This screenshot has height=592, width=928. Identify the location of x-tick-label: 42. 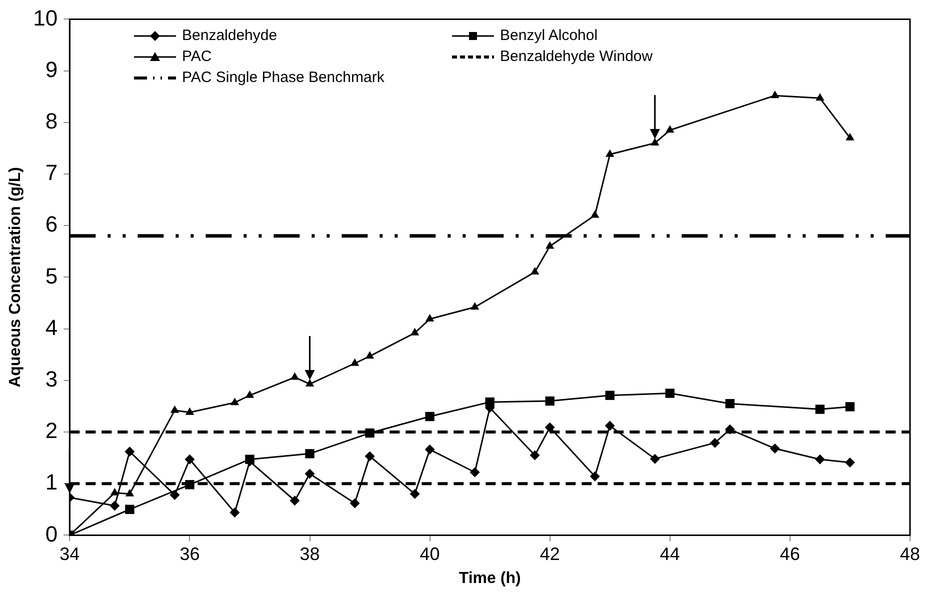
(550, 554).